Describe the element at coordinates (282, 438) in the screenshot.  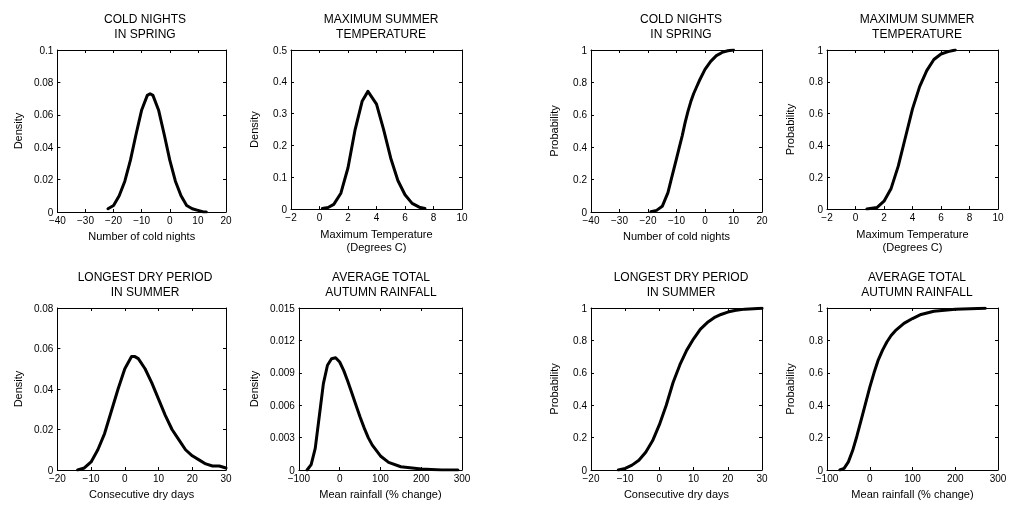
I see `y-tick-label: 0.003` at that location.